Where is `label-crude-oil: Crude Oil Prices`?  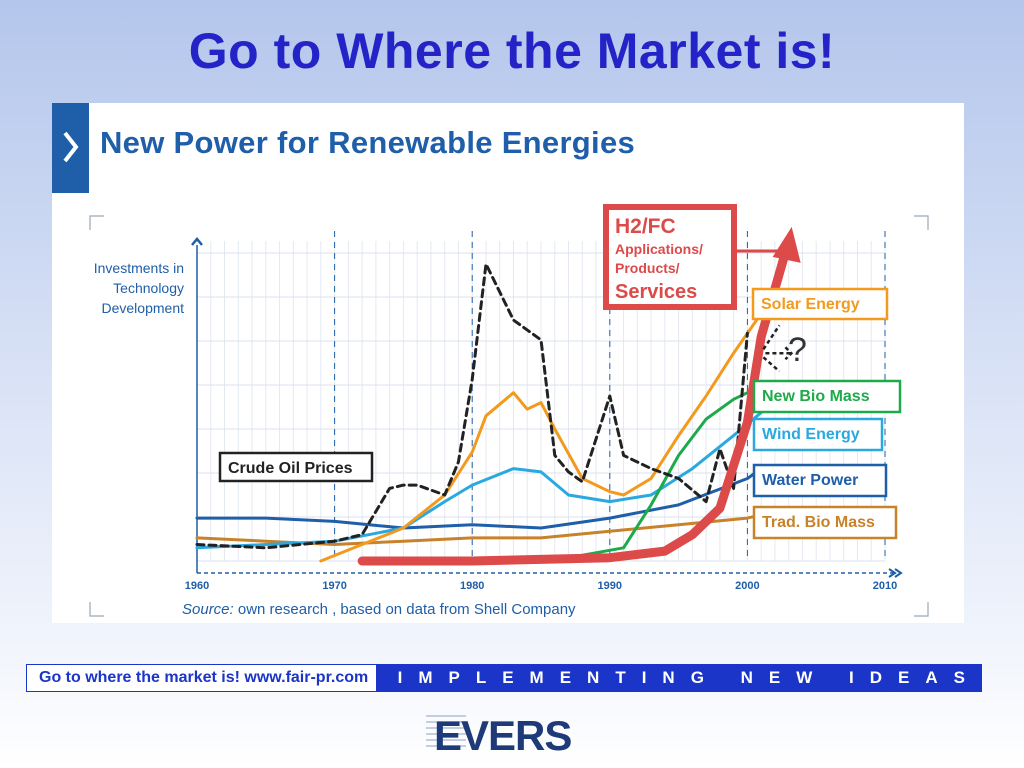
label-crude-oil: Crude Oil Prices is located at coordinates (296, 467).